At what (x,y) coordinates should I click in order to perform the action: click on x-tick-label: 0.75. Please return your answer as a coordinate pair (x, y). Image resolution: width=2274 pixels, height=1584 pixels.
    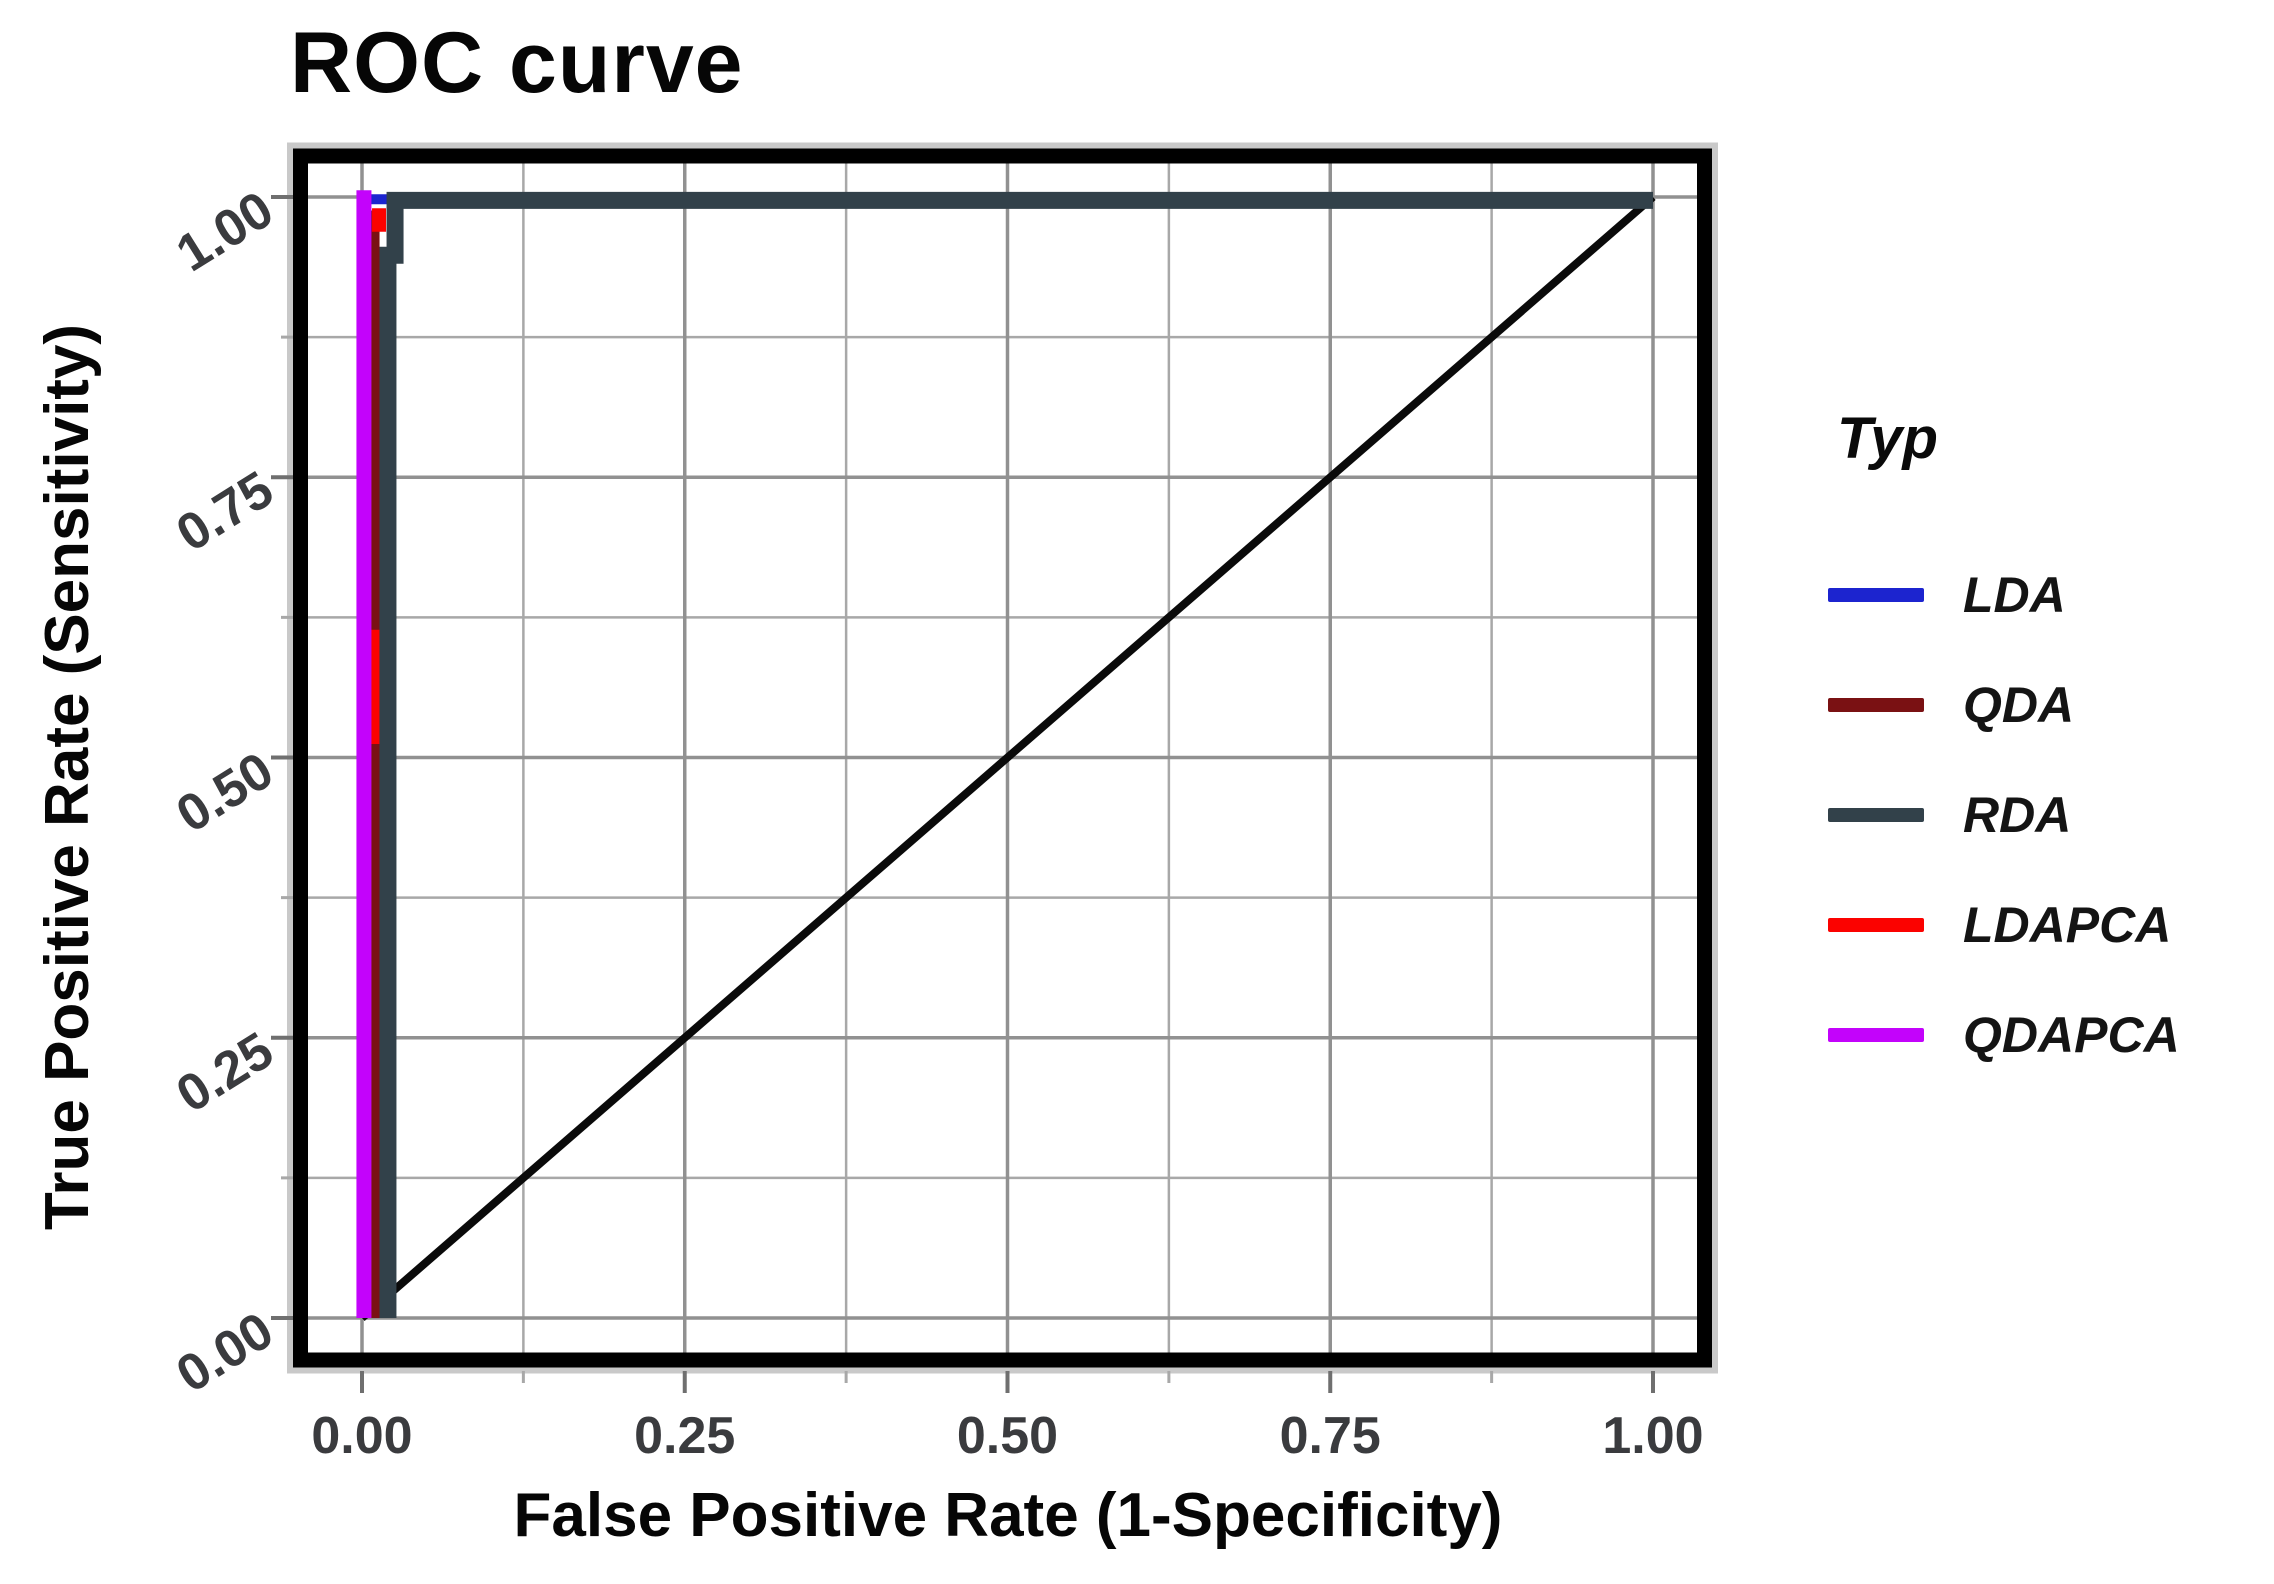
    Looking at the image, I should click on (1330, 1436).